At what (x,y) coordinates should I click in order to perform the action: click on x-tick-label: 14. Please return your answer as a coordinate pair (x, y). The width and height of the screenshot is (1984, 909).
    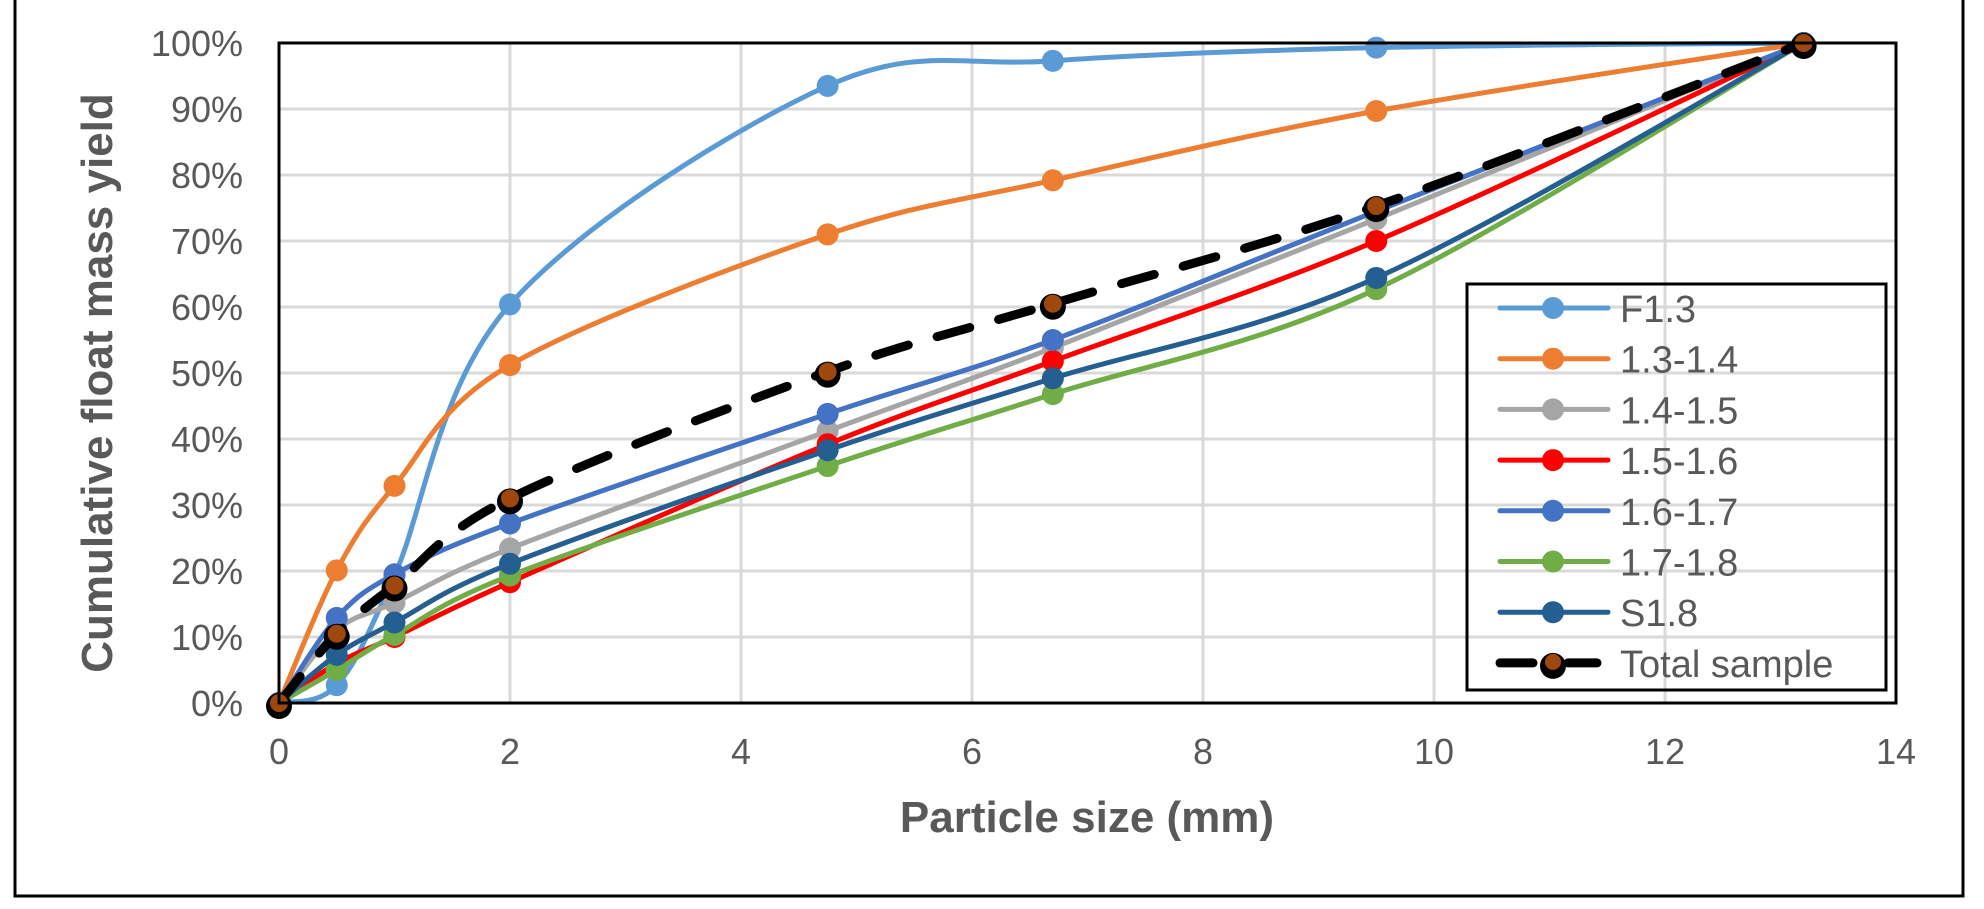
    Looking at the image, I should click on (1896, 751).